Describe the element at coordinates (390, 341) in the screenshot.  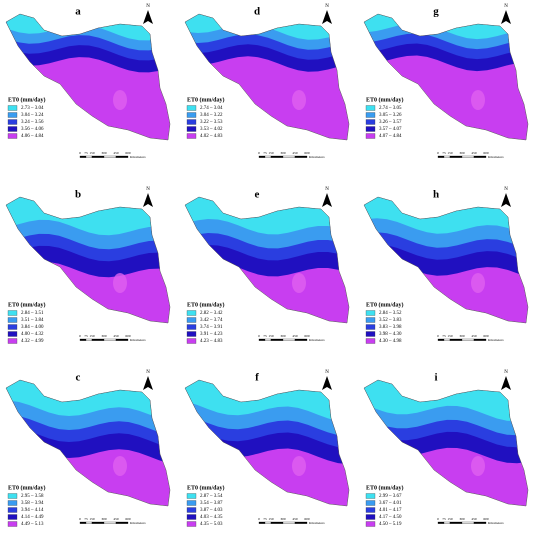
I see `legend-label: 4.30 – 4.98` at that location.